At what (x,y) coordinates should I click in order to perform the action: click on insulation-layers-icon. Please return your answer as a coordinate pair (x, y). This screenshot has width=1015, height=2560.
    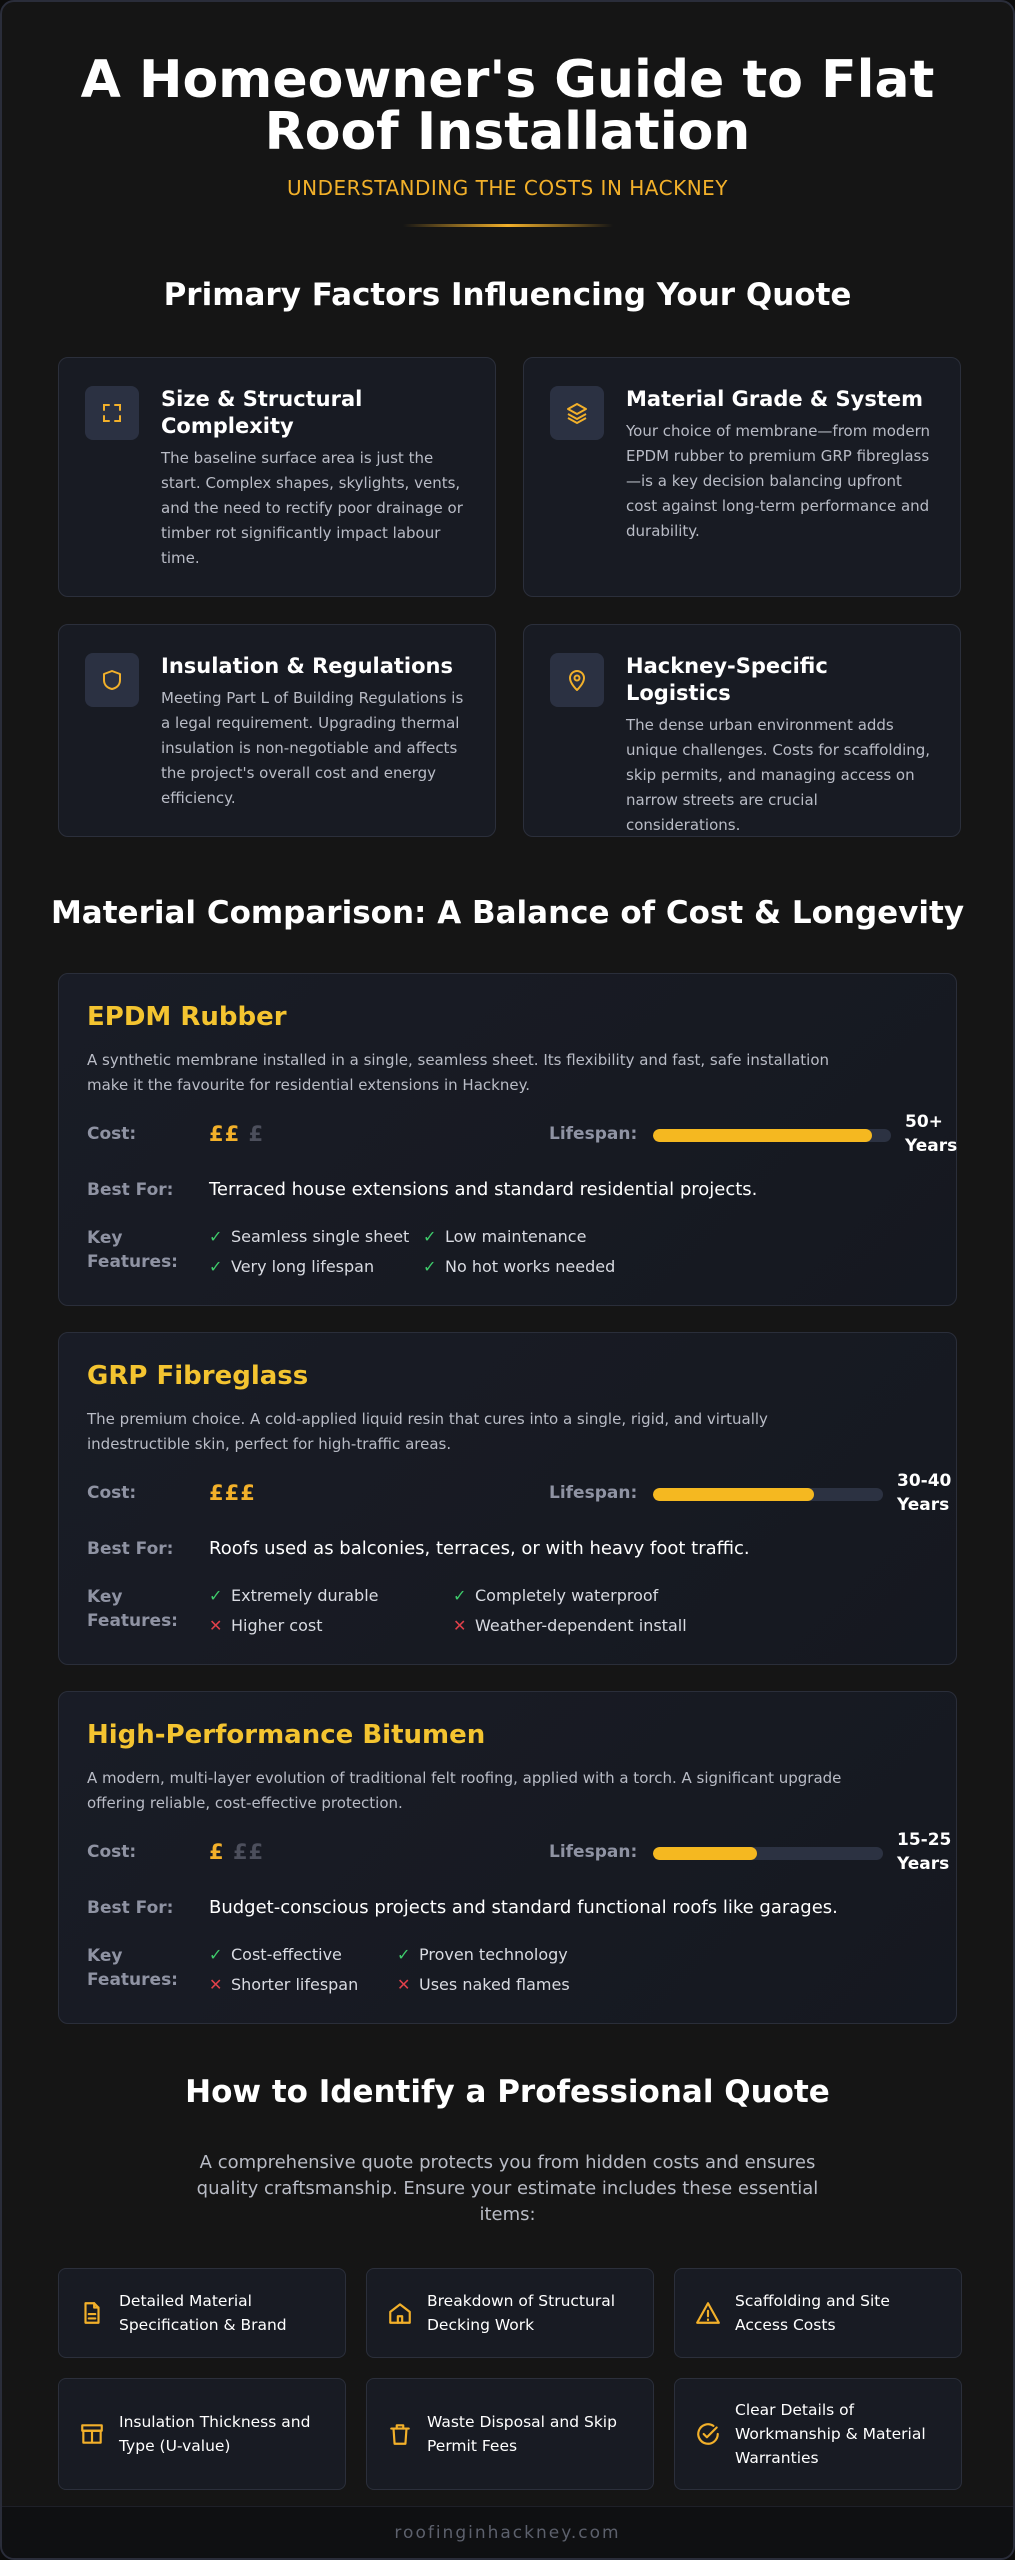
    Looking at the image, I should click on (92, 2434).